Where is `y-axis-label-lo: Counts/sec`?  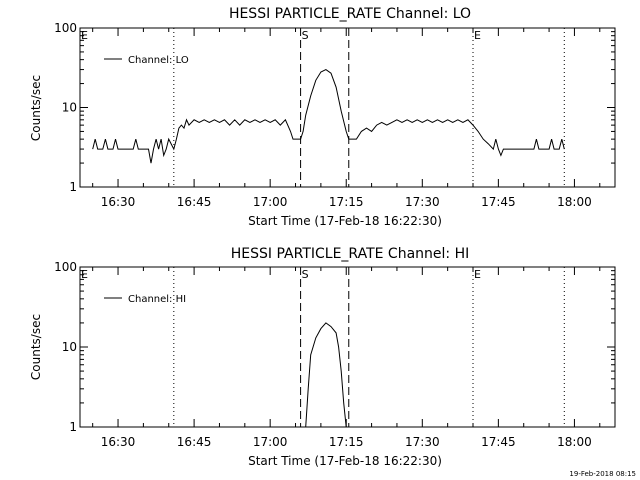
y-axis-label-lo: Counts/sec is located at coordinates (36, 108).